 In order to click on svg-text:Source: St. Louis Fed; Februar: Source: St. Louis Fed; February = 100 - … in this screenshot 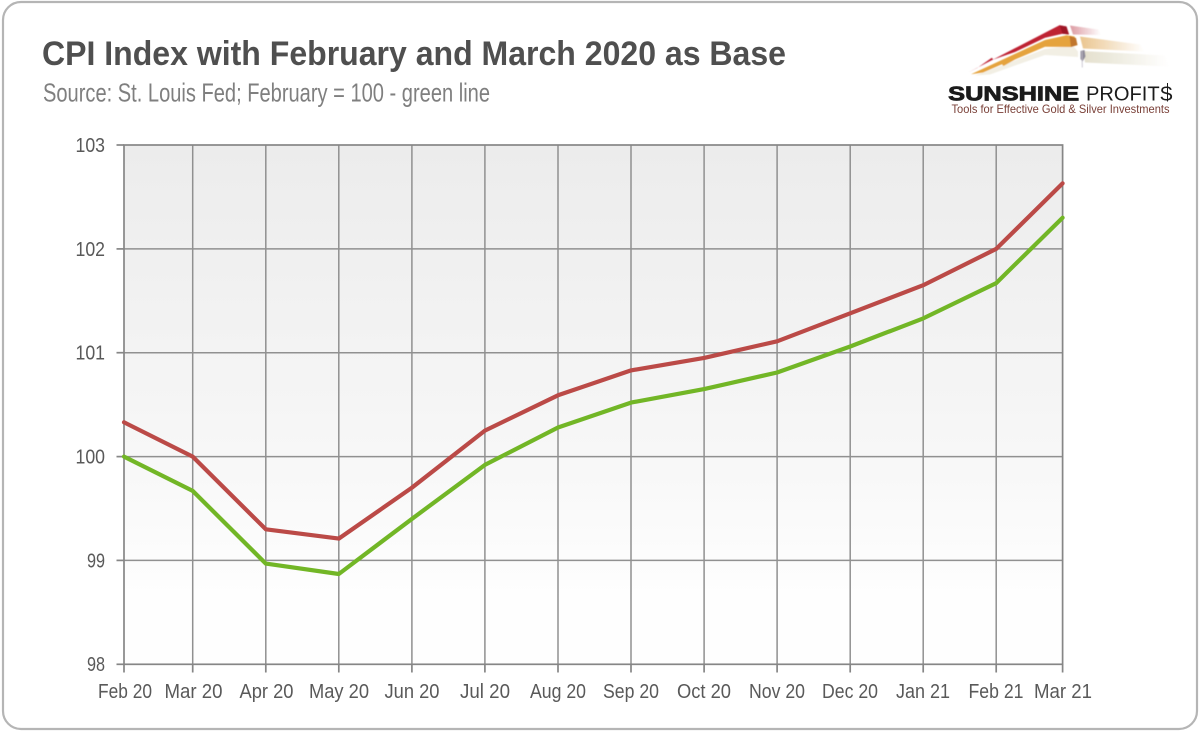, I will do `click(266, 93)`.